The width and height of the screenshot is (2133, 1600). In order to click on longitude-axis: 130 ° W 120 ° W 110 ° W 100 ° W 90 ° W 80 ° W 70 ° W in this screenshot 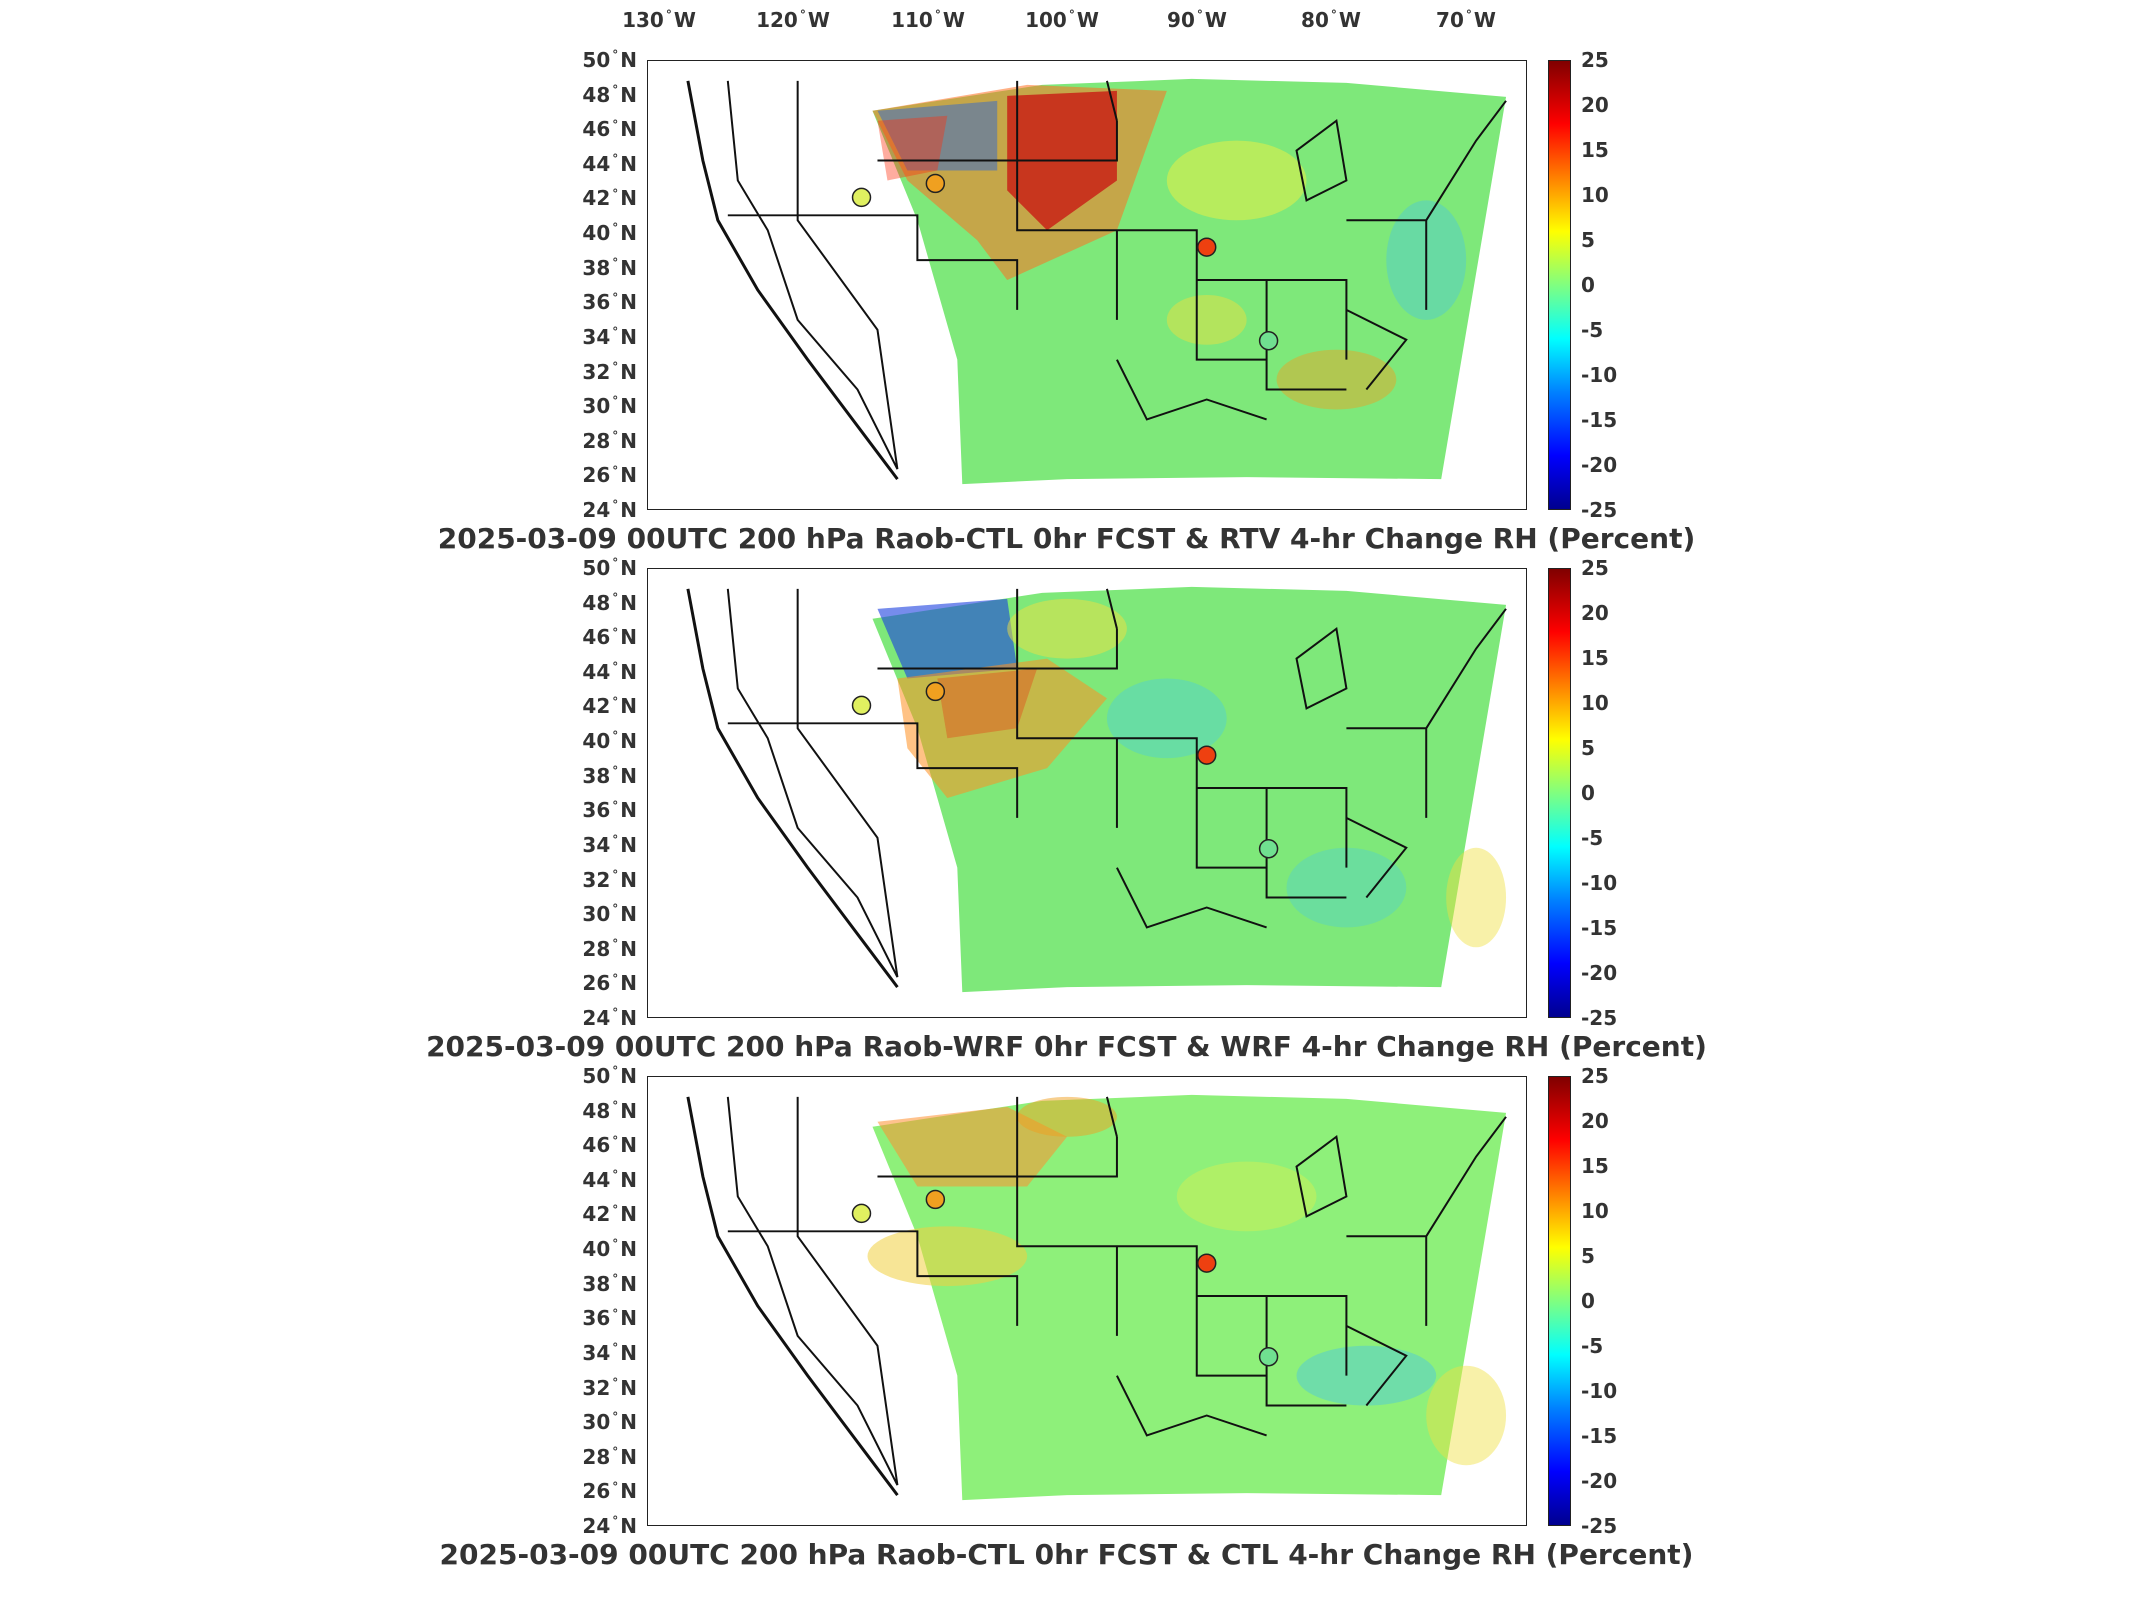, I will do `click(1066, 20)`.